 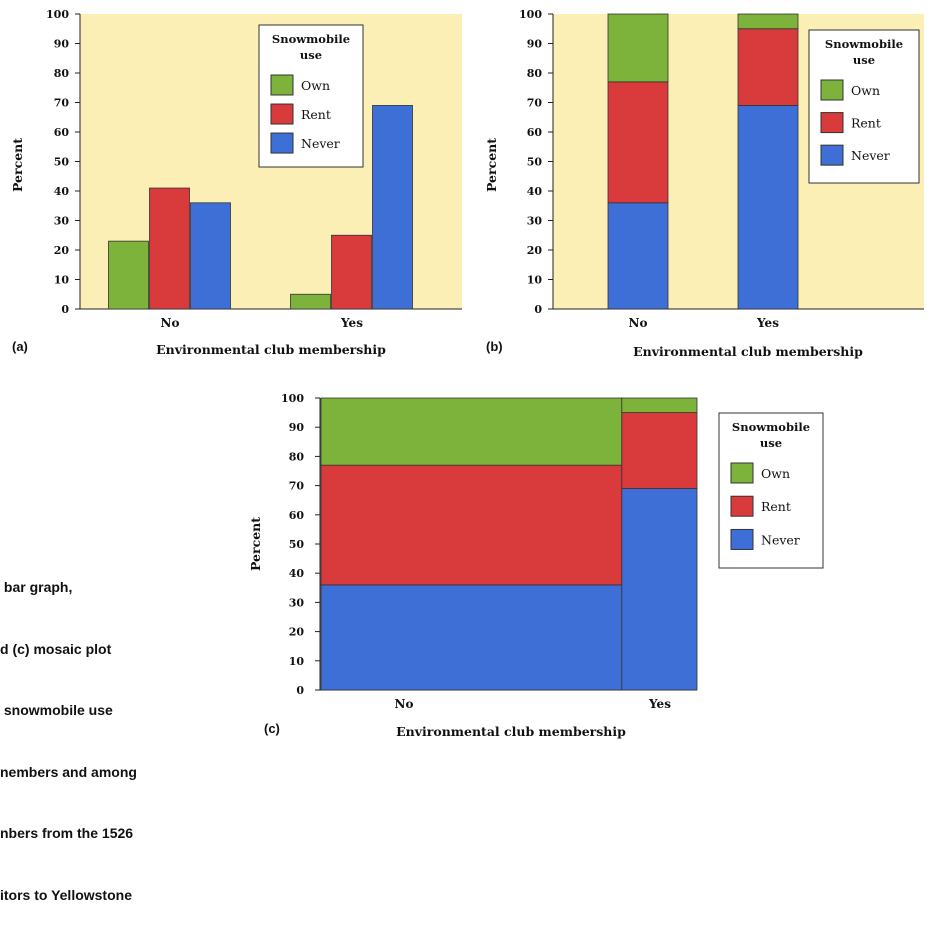 What do you see at coordinates (67, 833) in the screenshot?
I see `caption-line: nbers from the 1526` at bounding box center [67, 833].